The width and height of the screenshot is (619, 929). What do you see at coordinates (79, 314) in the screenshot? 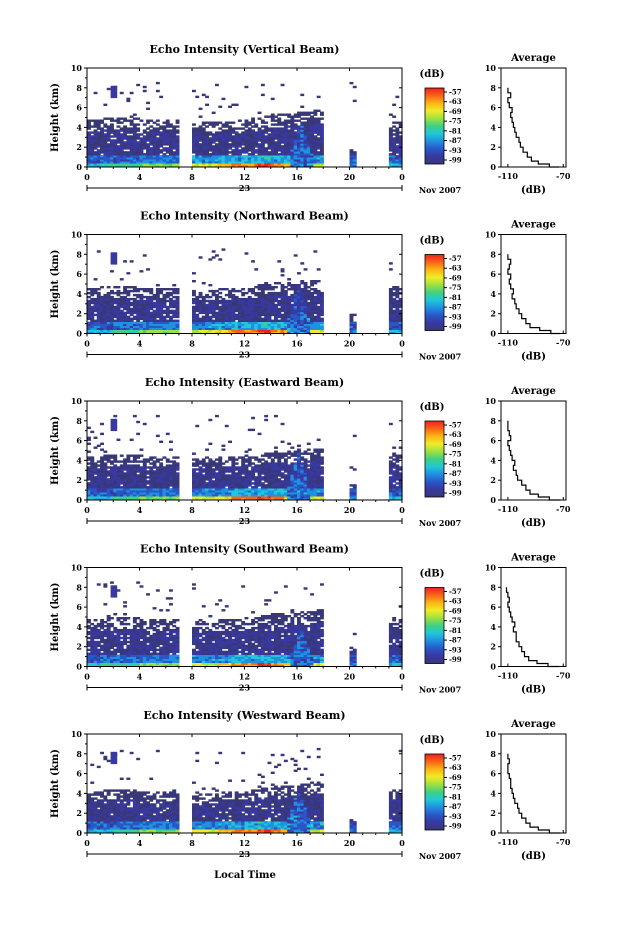
I see `y-tick-label: 2` at bounding box center [79, 314].